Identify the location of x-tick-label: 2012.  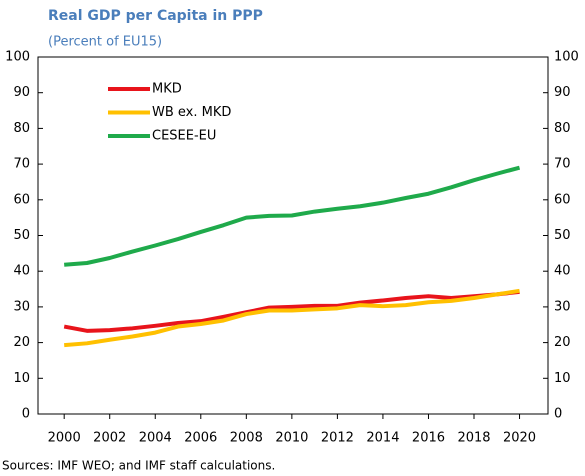
(337, 438).